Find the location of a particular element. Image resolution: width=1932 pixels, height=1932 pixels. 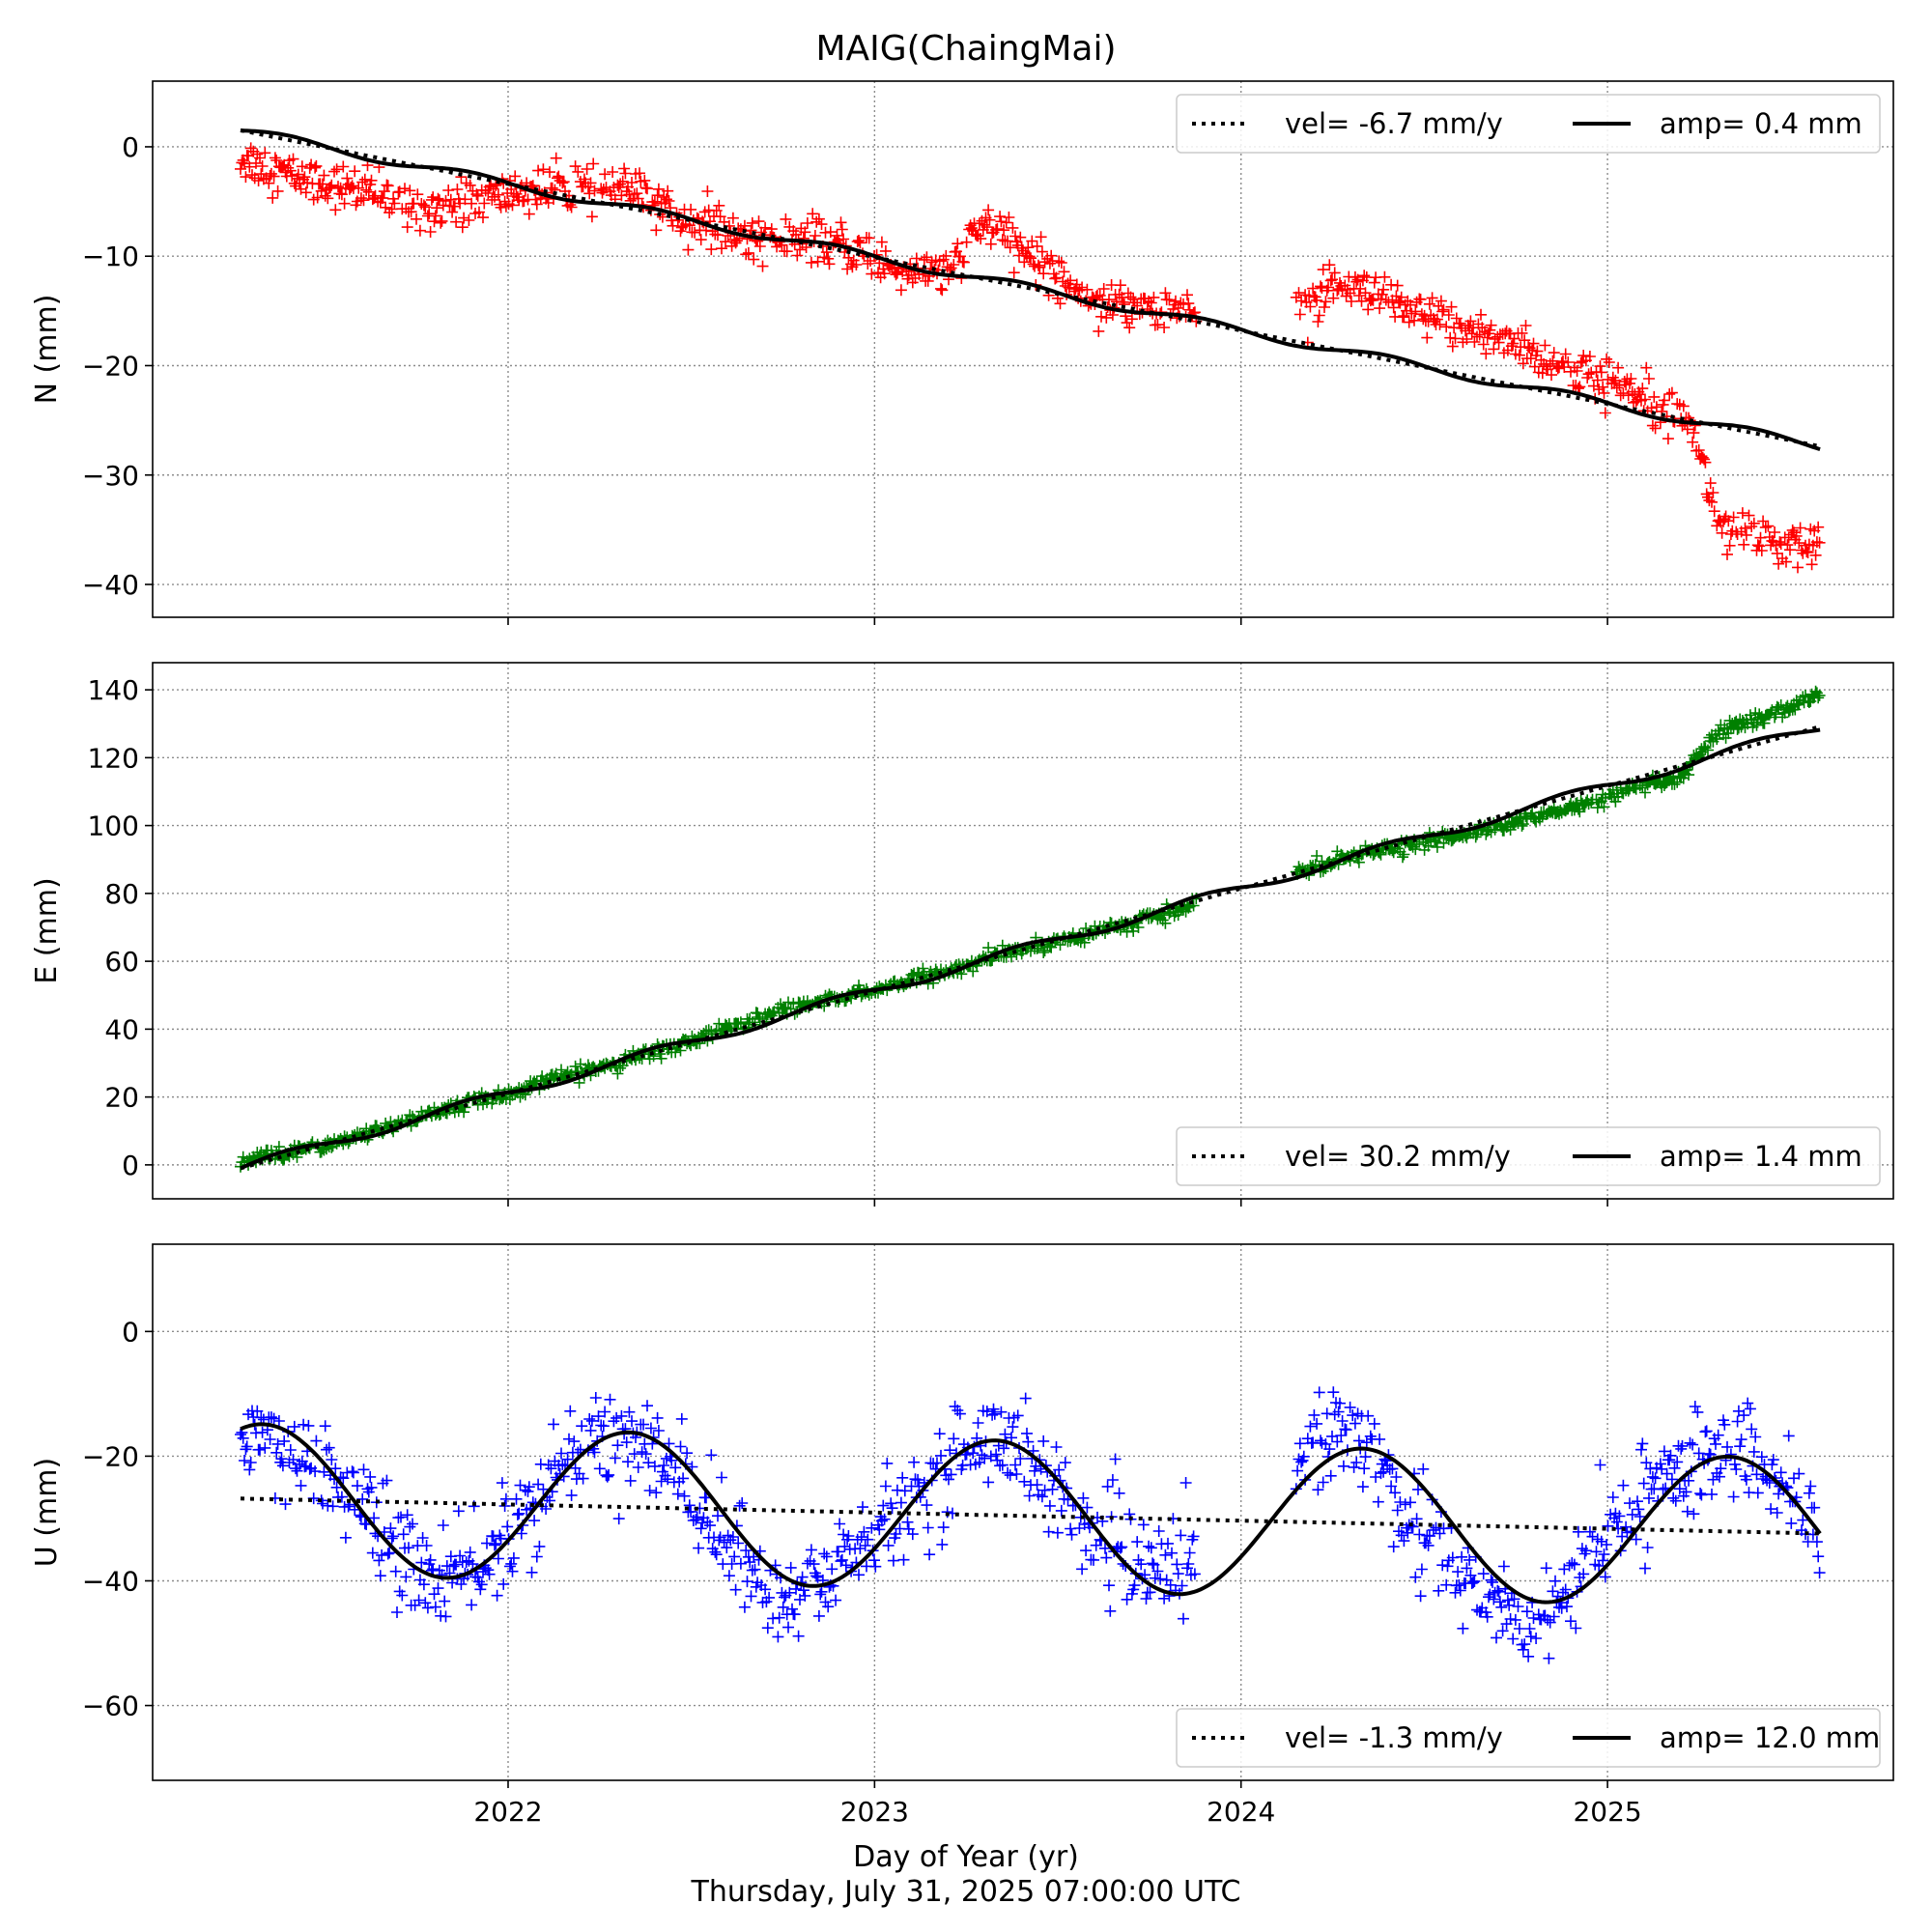

y-tick-label: −30 is located at coordinates (110, 476).